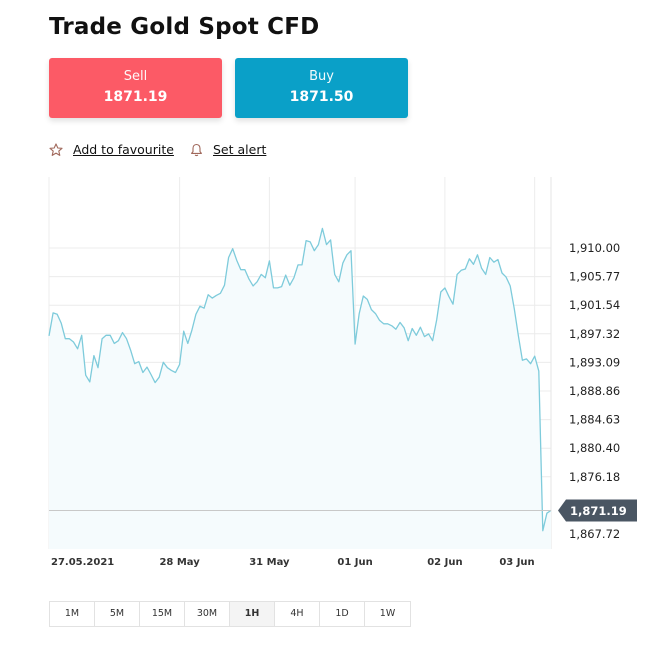 The height and width of the screenshot is (653, 651). I want to click on add-to-favourite-link: Add to favourite, so click(111, 149).